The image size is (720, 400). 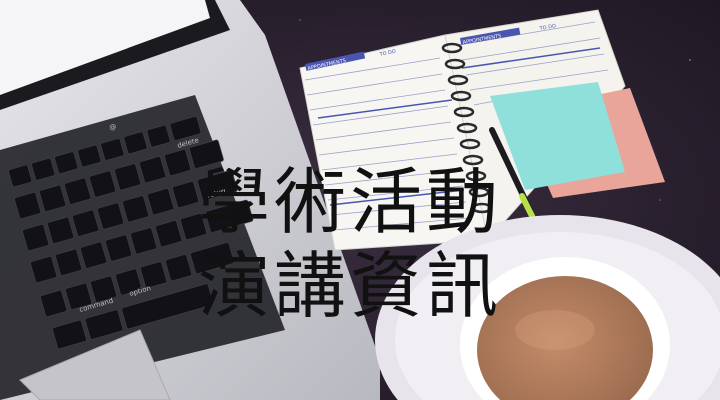 I want to click on planner-spiral, so click(x=467, y=128).